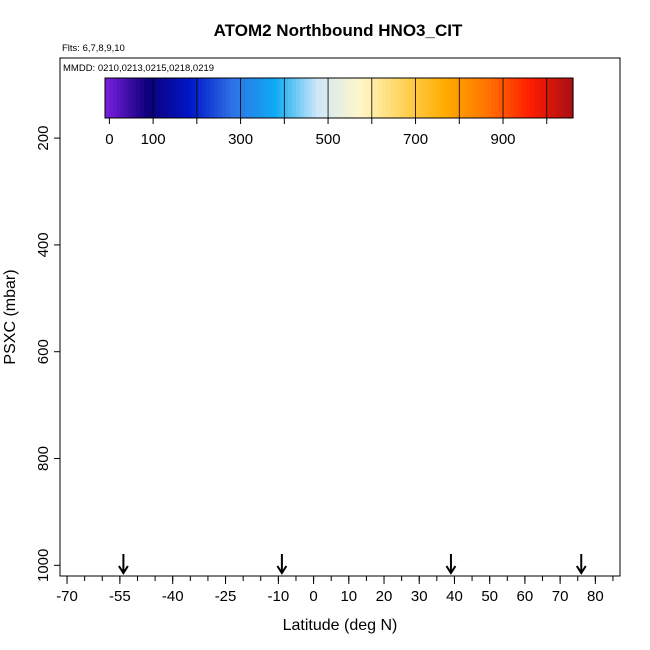 Image resolution: width=650 pixels, height=650 pixels. I want to click on x-tick-label: -25, so click(226, 596).